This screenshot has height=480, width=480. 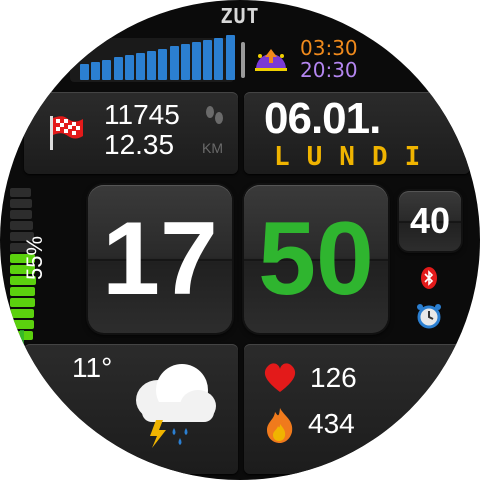 I want to click on weather-panel: 11°, so click(x=131, y=409).